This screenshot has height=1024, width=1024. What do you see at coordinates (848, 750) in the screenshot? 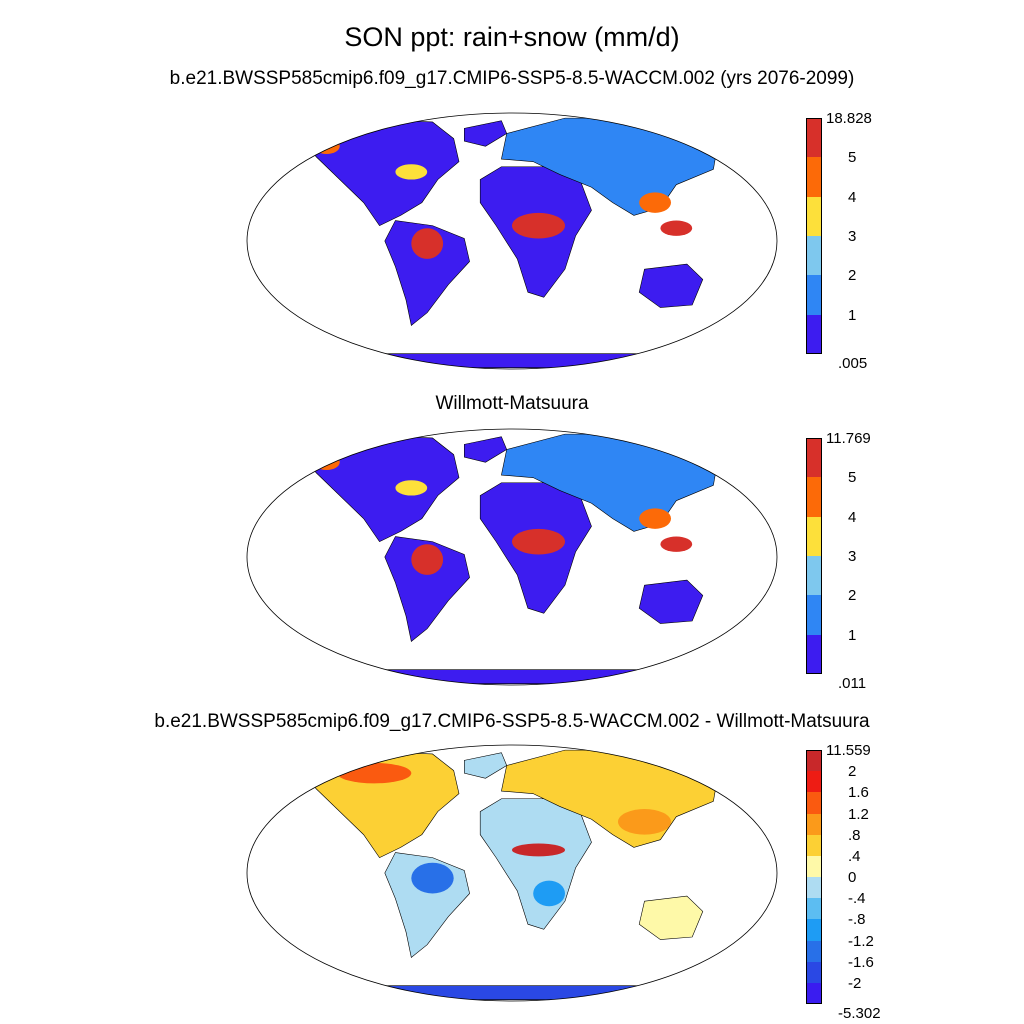
I see `colorbar-label: 11.559` at bounding box center [848, 750].